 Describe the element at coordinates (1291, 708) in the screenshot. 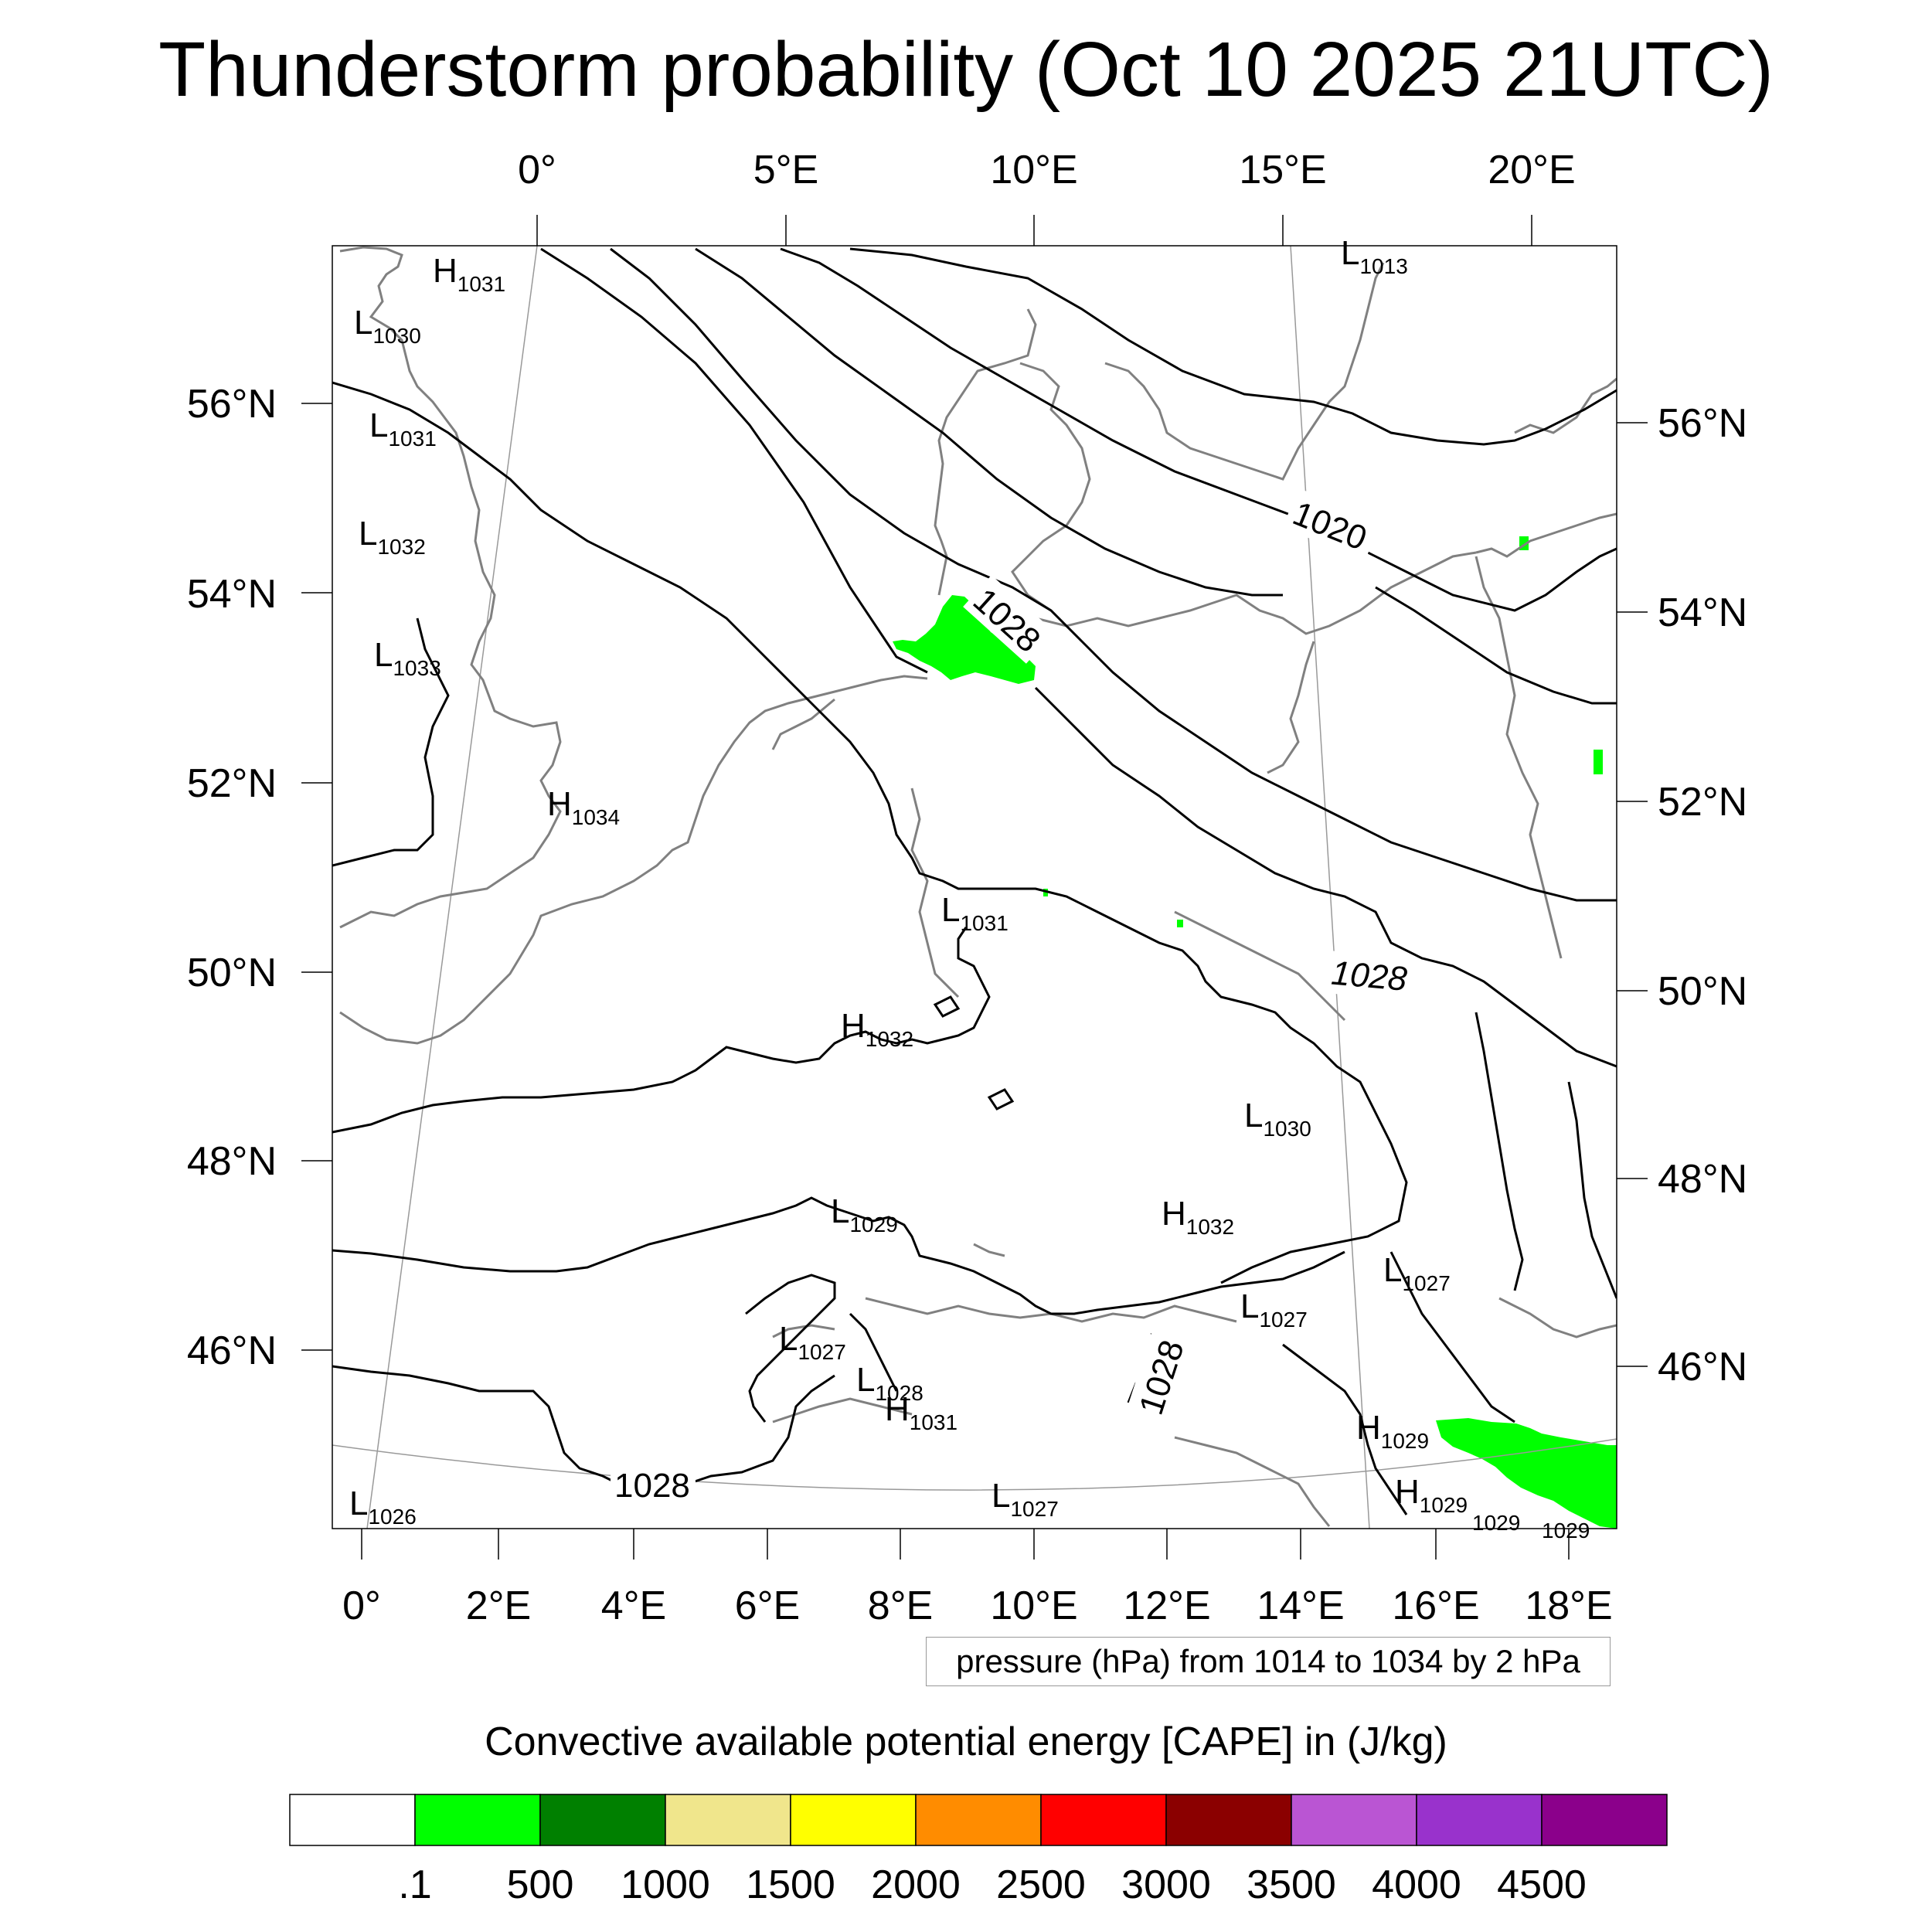

I see `border-de-pl` at that location.